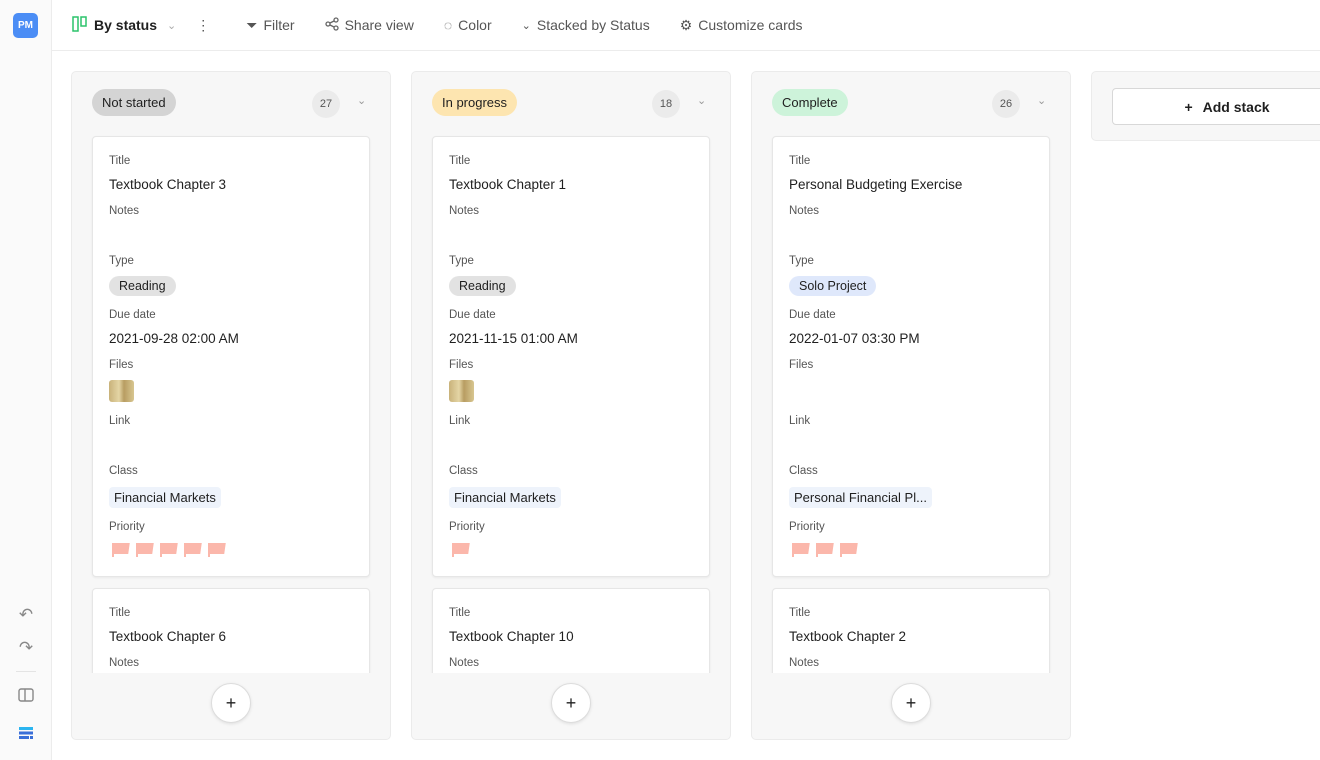 The height and width of the screenshot is (760, 1320). What do you see at coordinates (833, 286) in the screenshot?
I see `type-chip: Solo Project` at bounding box center [833, 286].